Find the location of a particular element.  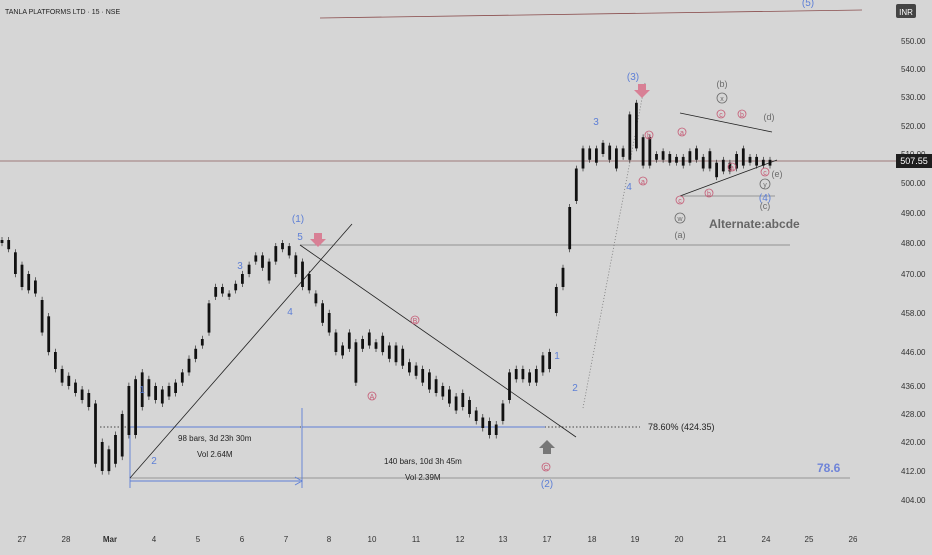

x-tick-label: 26 is located at coordinates (853, 539).